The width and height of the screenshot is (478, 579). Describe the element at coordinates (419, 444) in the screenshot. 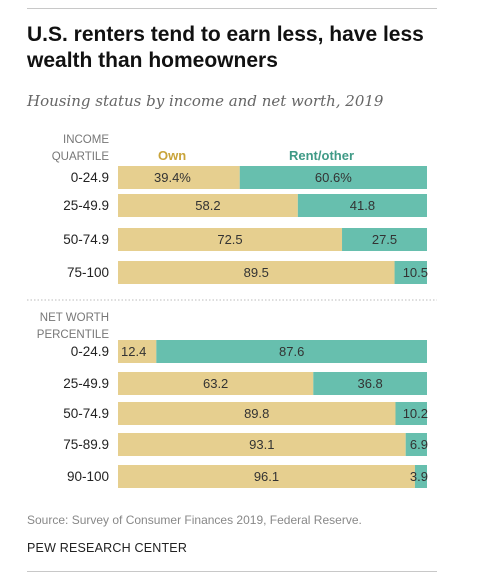

I see `data-label-rent: 6.9` at that location.